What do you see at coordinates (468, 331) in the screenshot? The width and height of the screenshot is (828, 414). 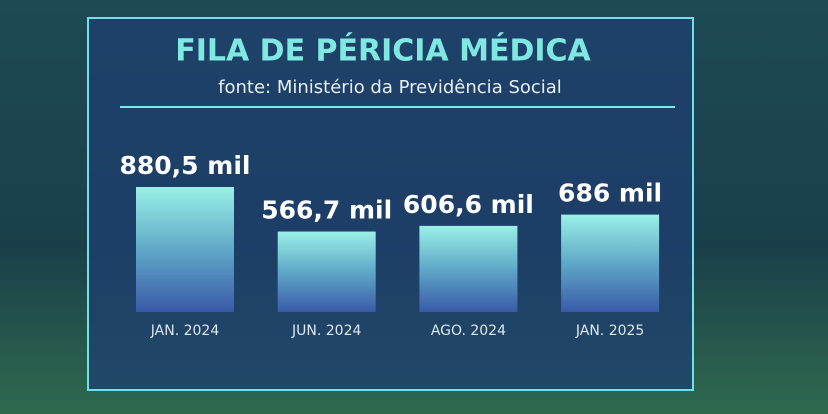 I see `x-tick-label: AGO. 2024` at bounding box center [468, 331].